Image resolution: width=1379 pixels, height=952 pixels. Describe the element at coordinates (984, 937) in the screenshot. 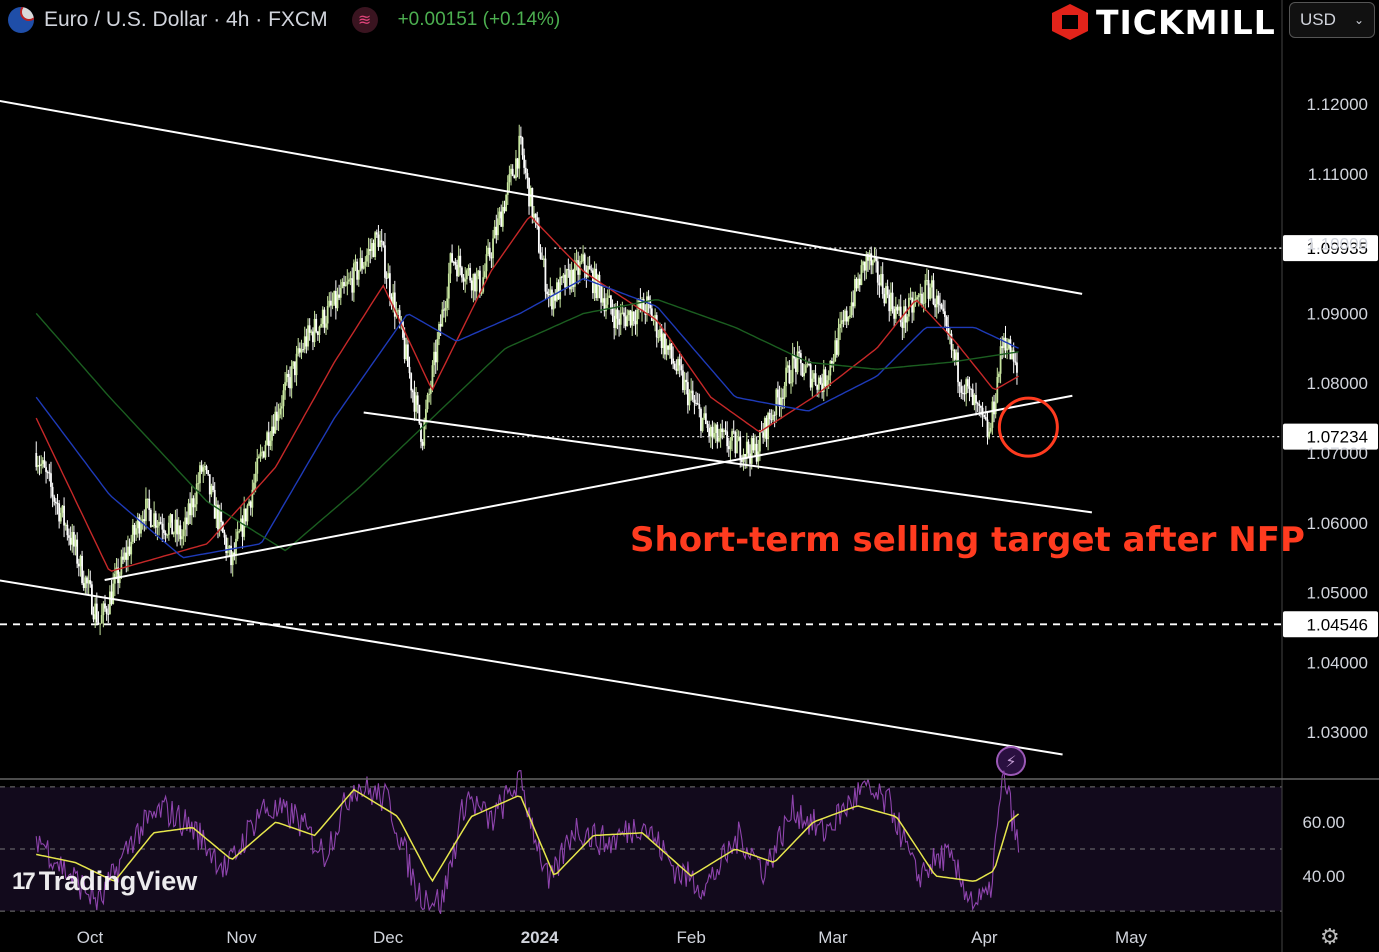

I see `x-tick-label: Apr` at that location.